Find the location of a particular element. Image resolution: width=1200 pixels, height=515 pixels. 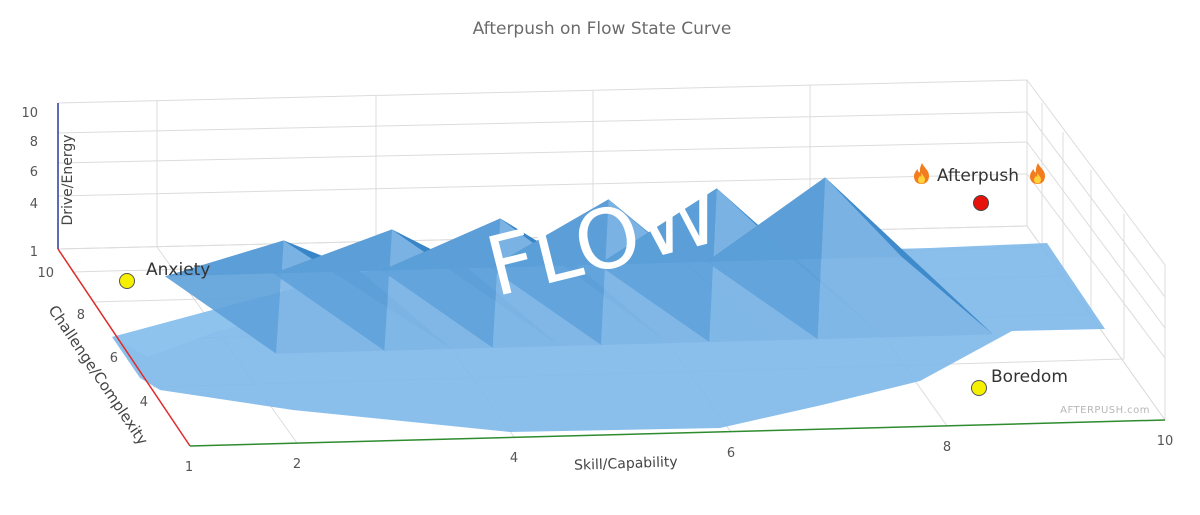

z-tick-8: 8 is located at coordinates (34, 142).